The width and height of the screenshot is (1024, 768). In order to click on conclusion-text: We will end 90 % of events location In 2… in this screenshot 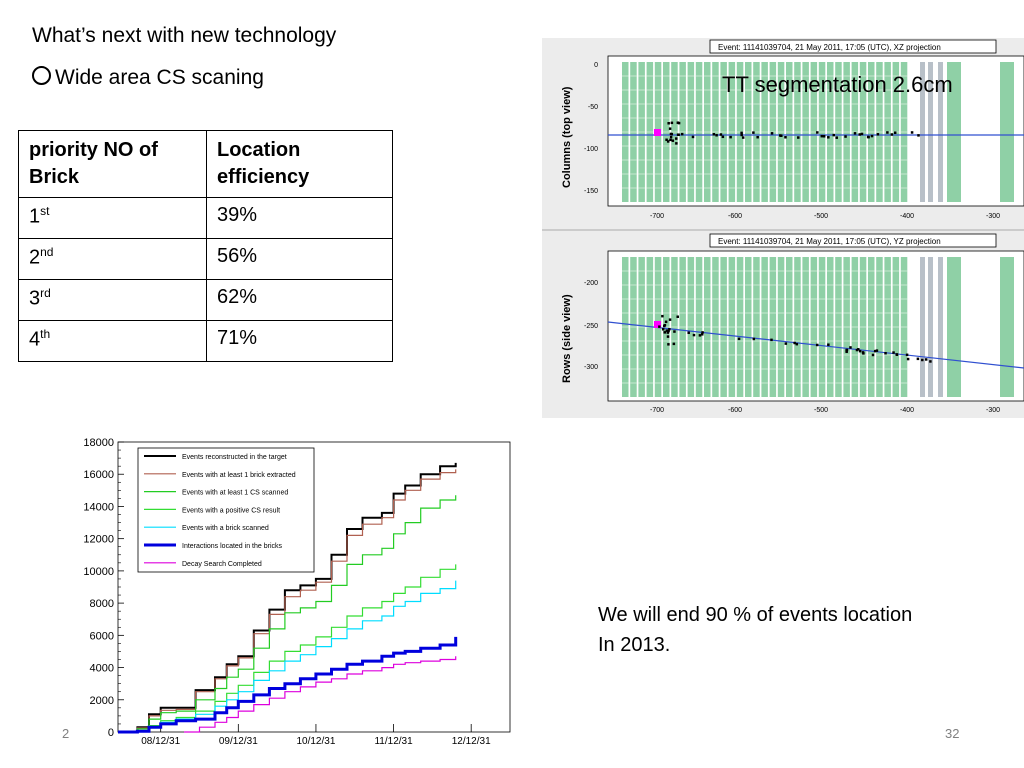, I will do `click(755, 630)`.